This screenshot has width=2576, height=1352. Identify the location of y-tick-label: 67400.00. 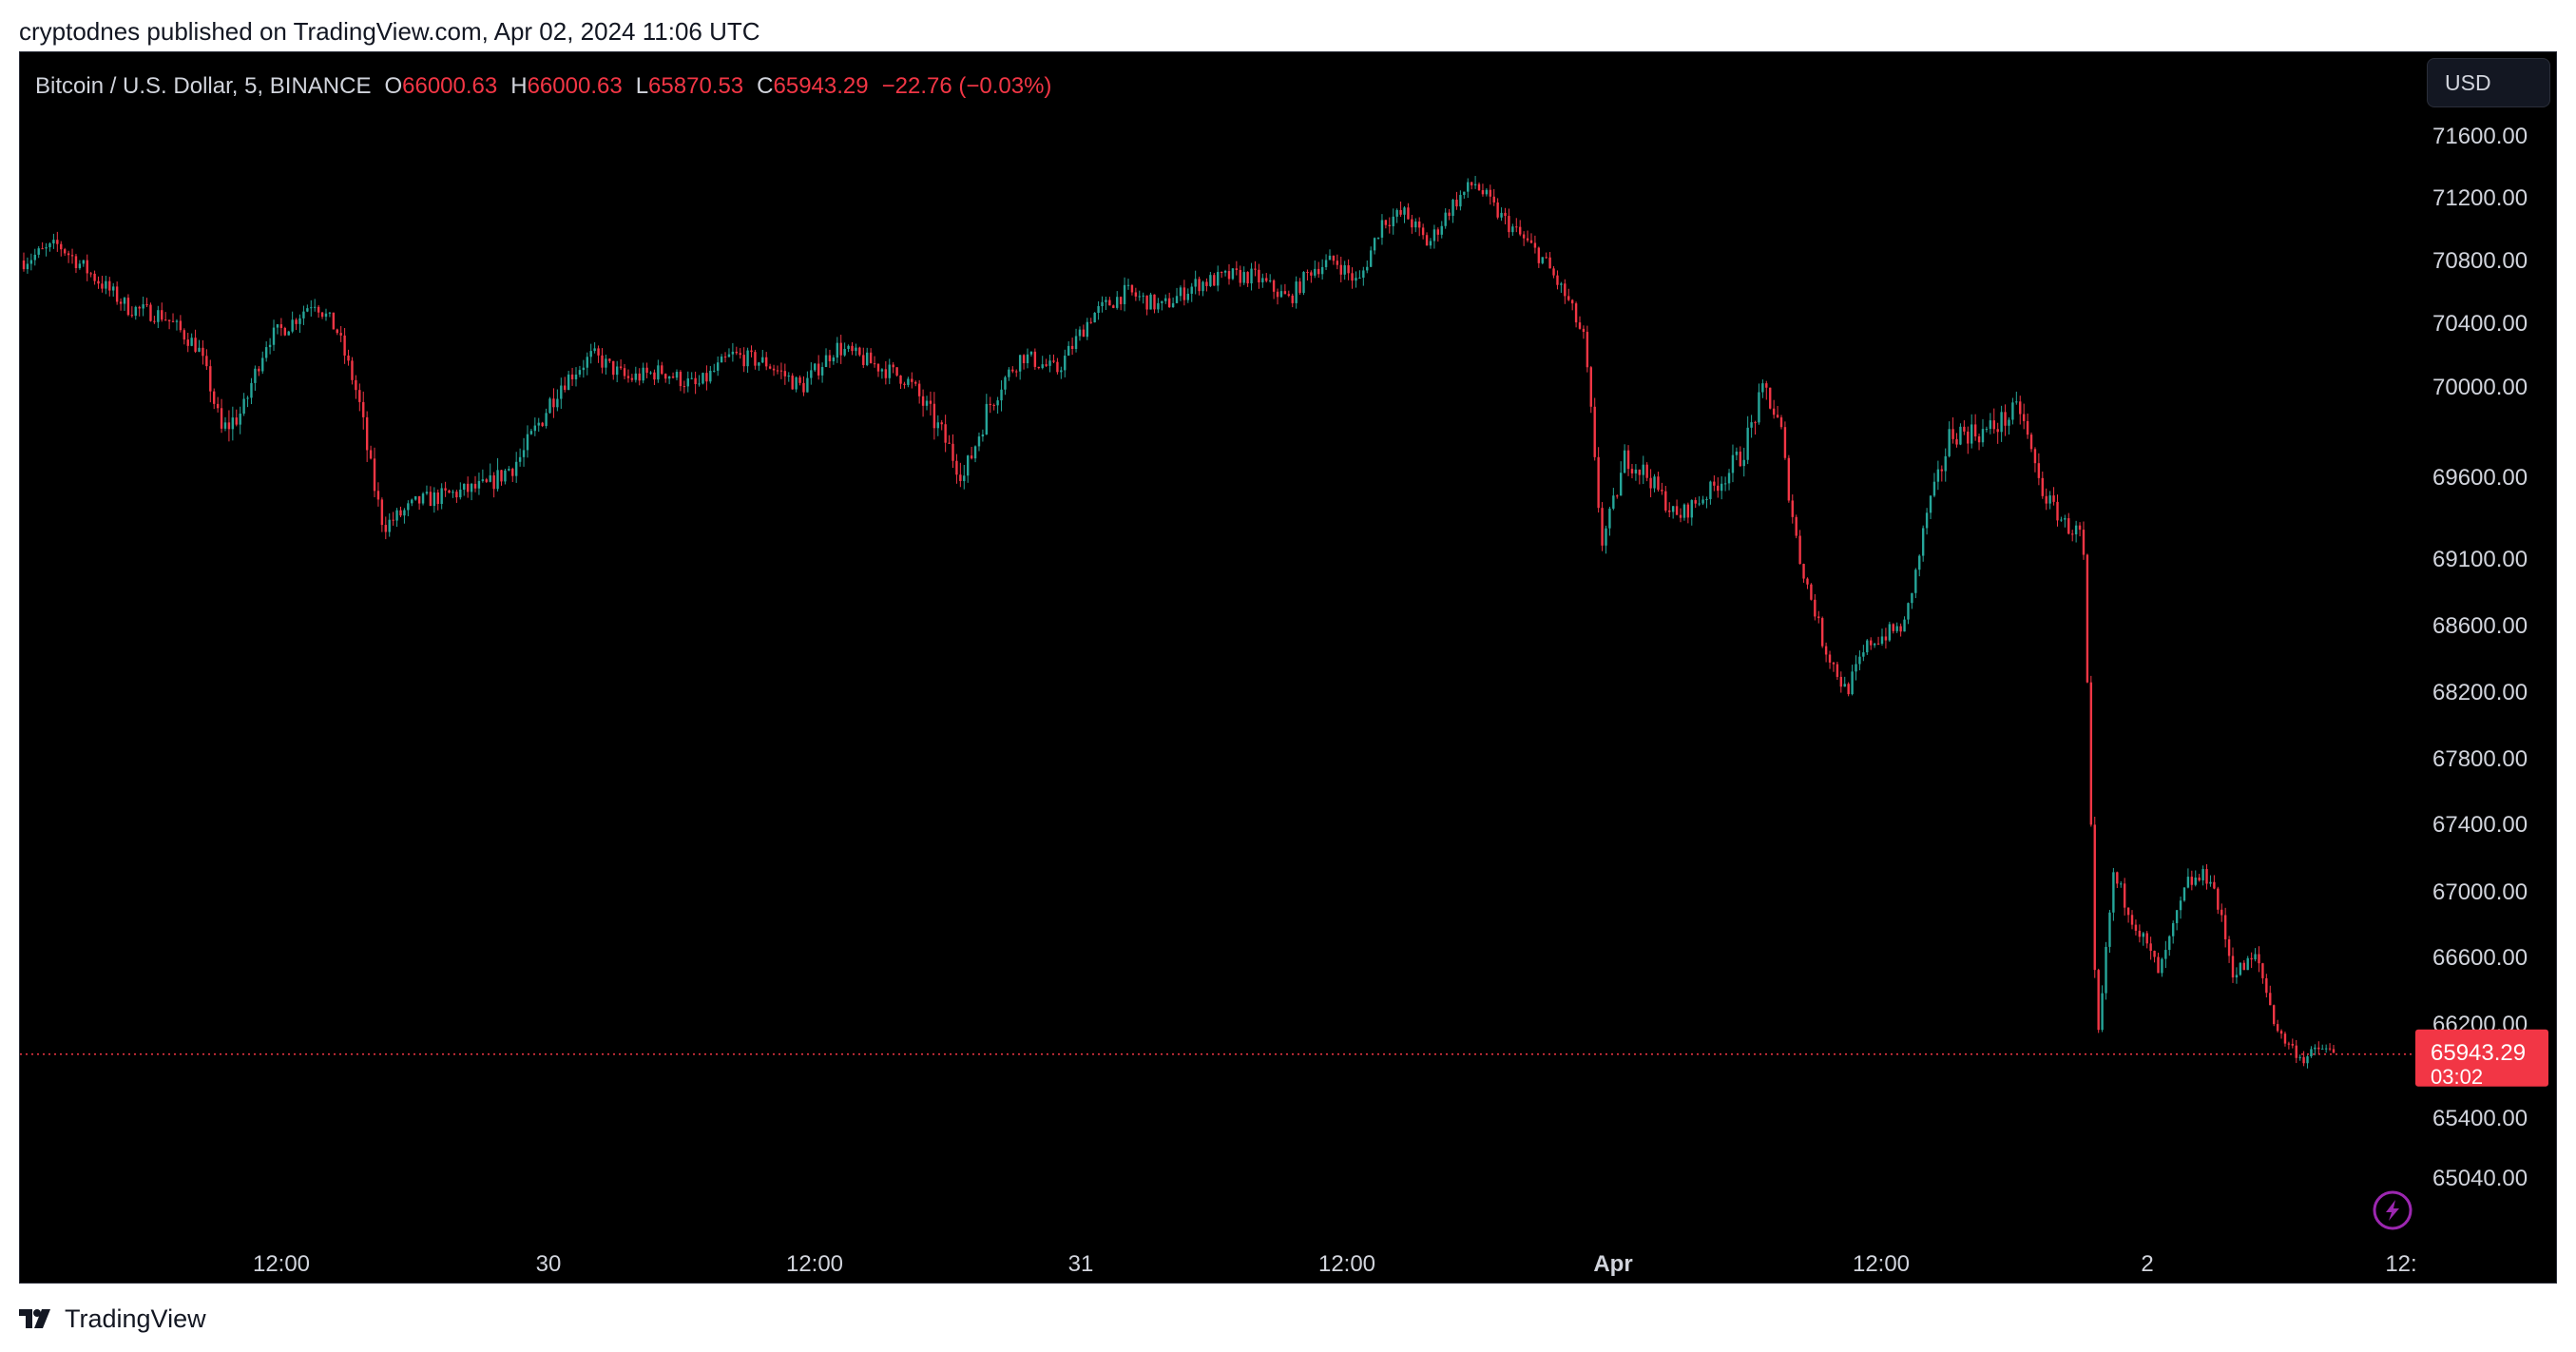
(2480, 825).